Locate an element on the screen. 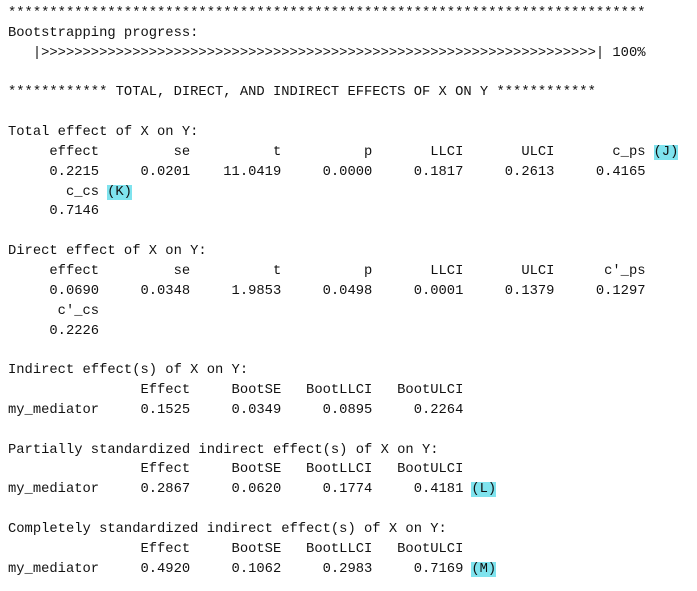 This screenshot has width=697, height=591. output-line: 0.7146 is located at coordinates (352, 212).